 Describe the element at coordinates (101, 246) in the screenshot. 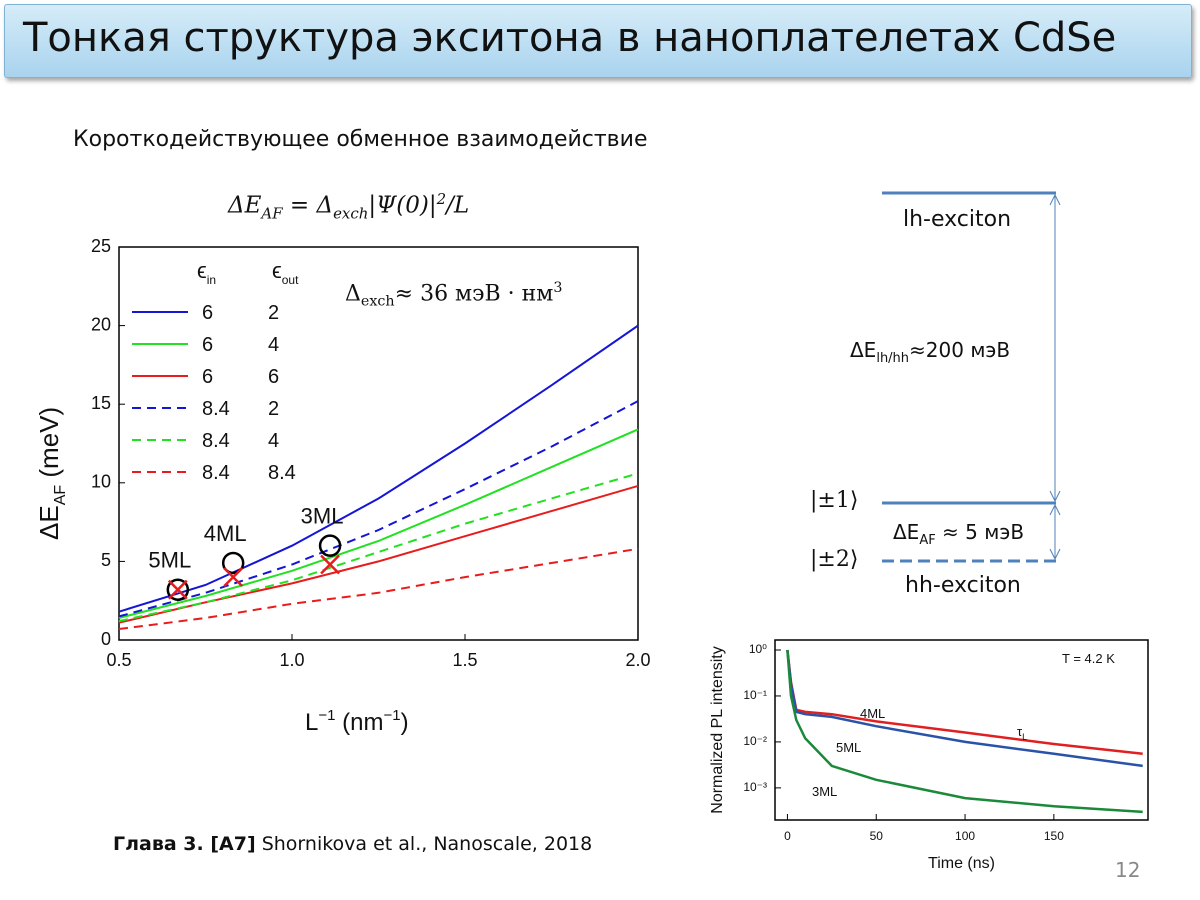

I see `y-tick-label: 25` at that location.